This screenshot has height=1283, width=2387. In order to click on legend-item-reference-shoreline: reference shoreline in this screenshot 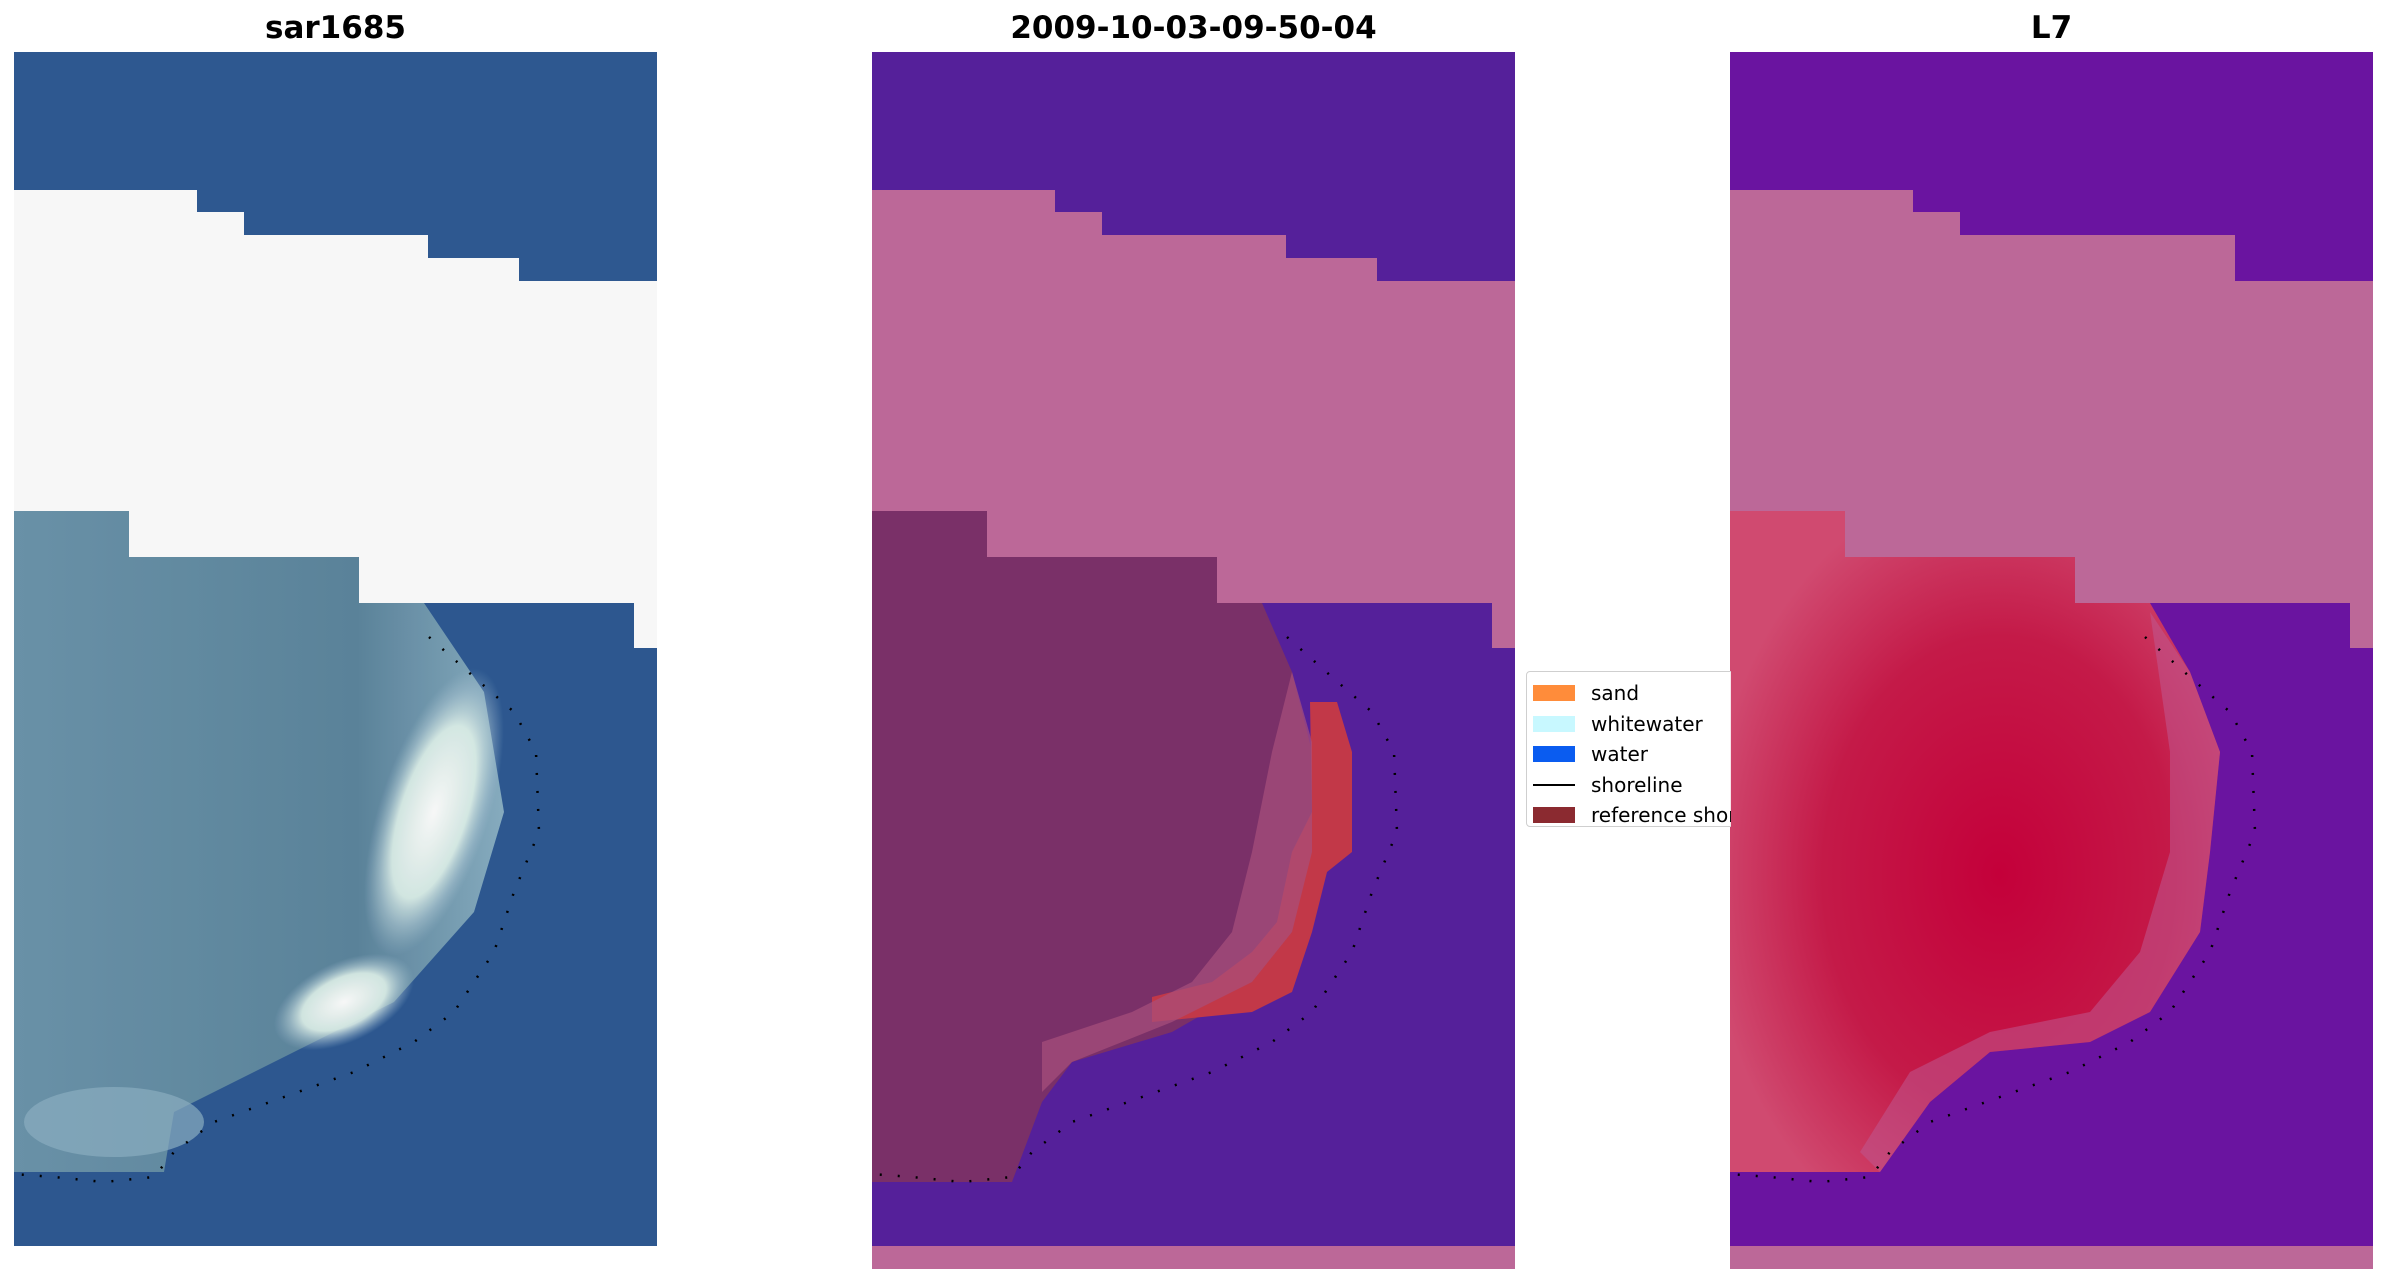, I will do `click(1632, 814)`.